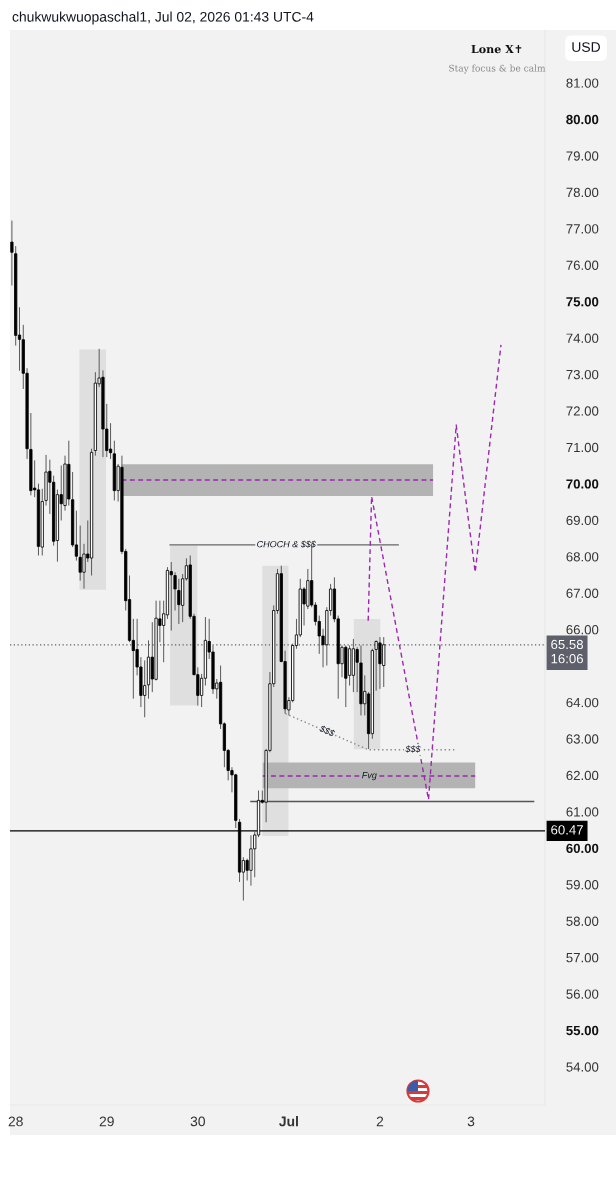 This screenshot has width=616, height=1200. What do you see at coordinates (582, 265) in the screenshot?
I see `y-tick-label: 76.00` at bounding box center [582, 265].